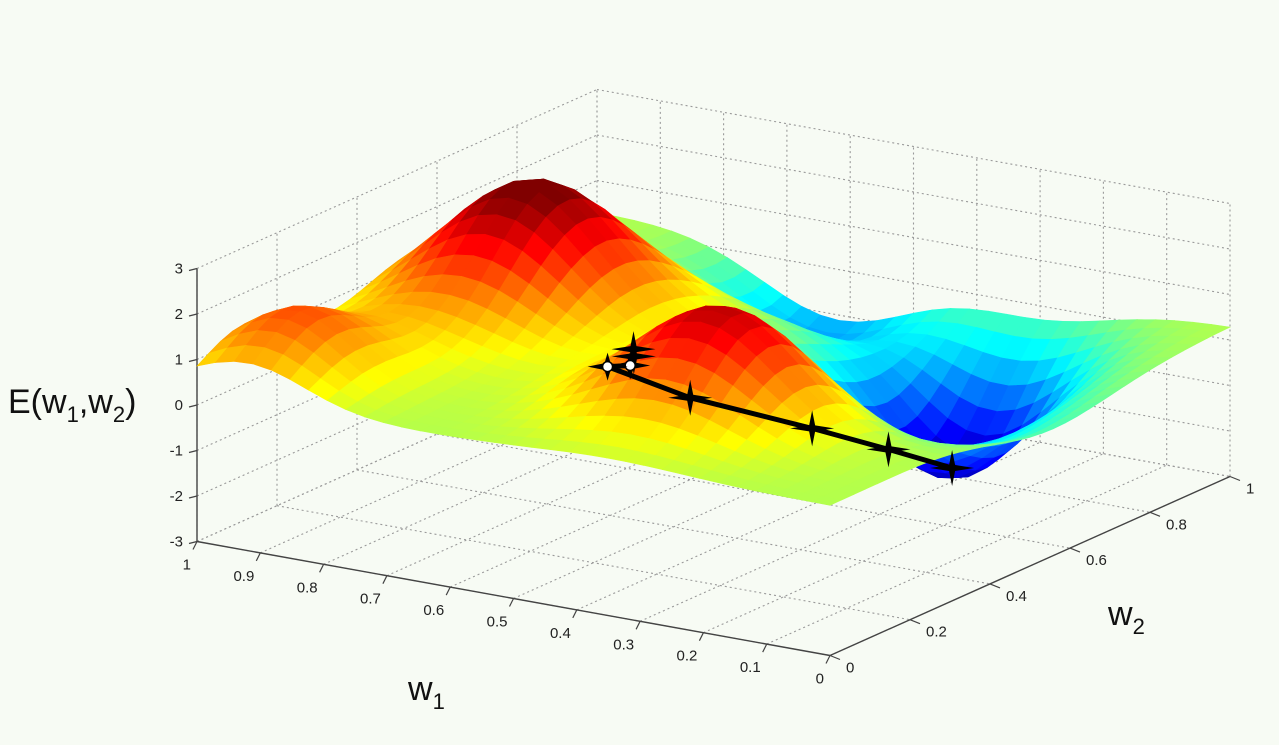 This screenshot has width=1279, height=745. What do you see at coordinates (176, 451) in the screenshot?
I see `z-tick-label: -1` at bounding box center [176, 451].